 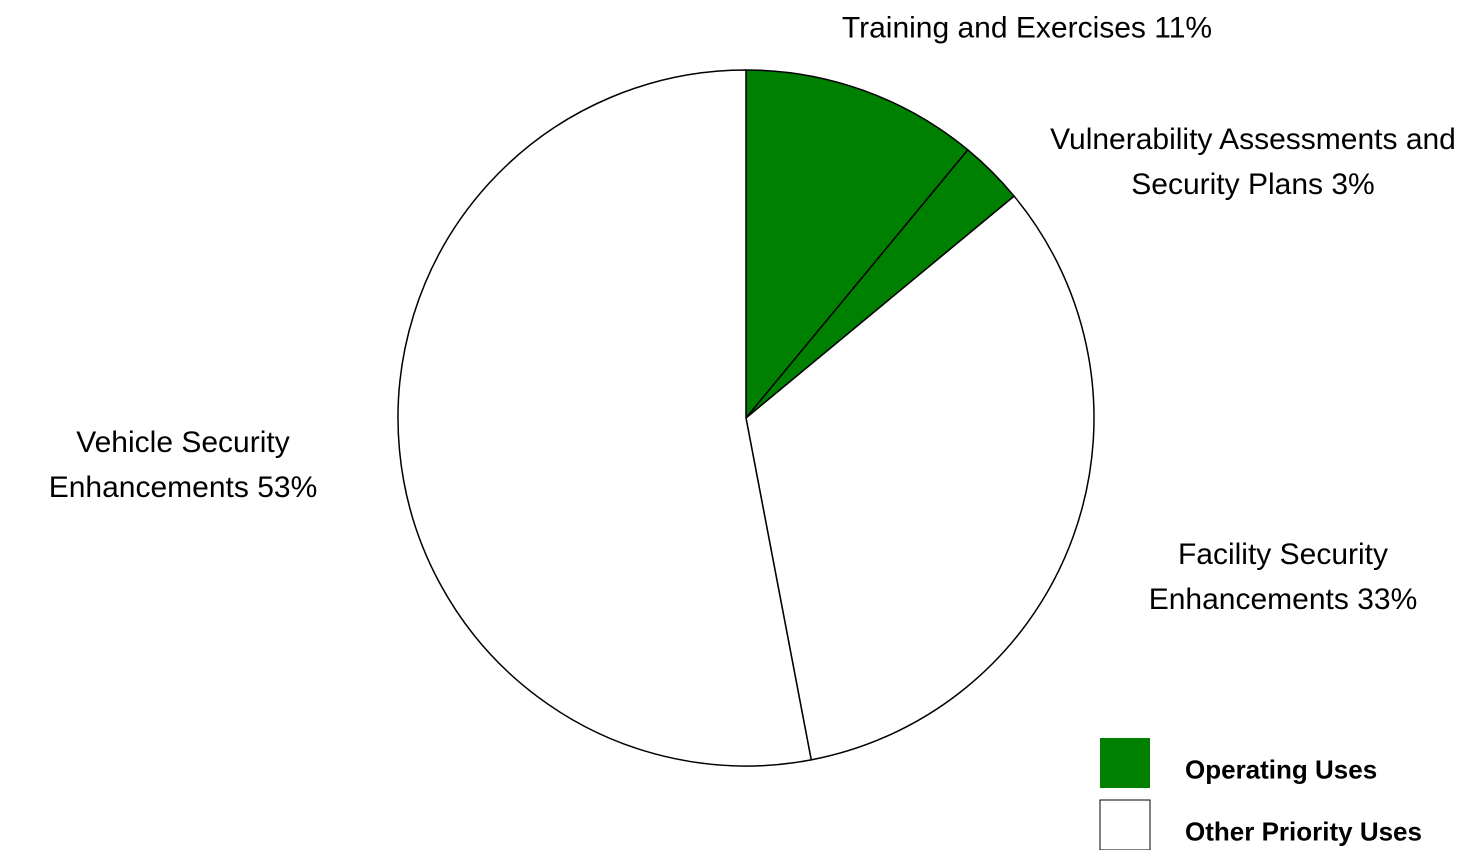 I want to click on legend-label: Operating Uses, so click(x=1281, y=769).